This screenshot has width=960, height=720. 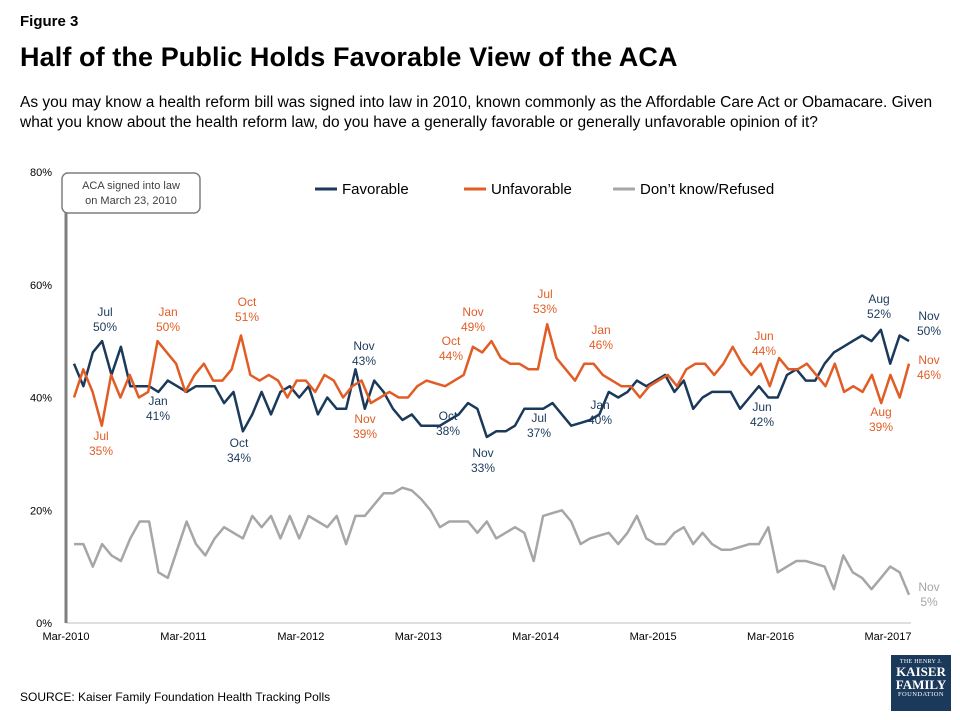 I want to click on annotation-value-favorable: 33%, so click(x=483, y=468).